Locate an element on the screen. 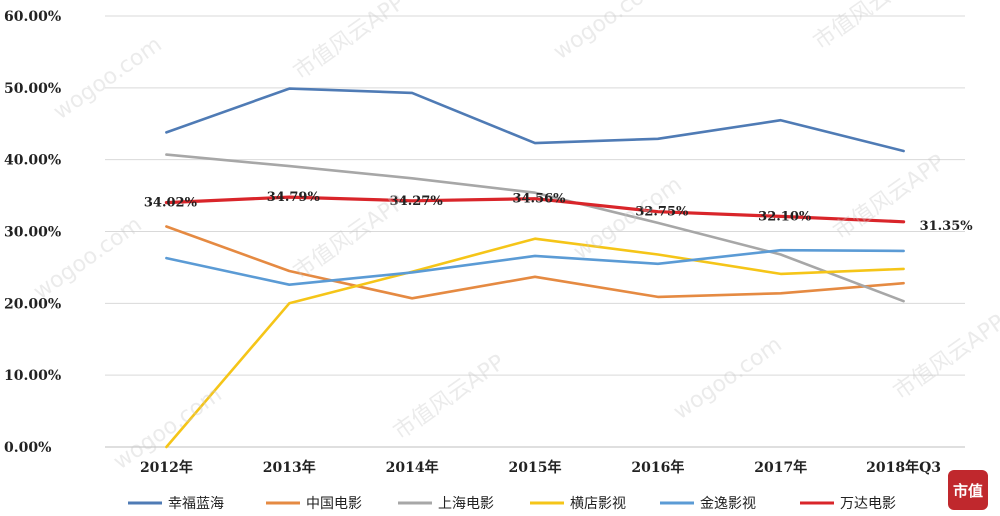 Image resolution: width=1000 pixels, height=516 pixels. data-label: 34.27% is located at coordinates (417, 201).